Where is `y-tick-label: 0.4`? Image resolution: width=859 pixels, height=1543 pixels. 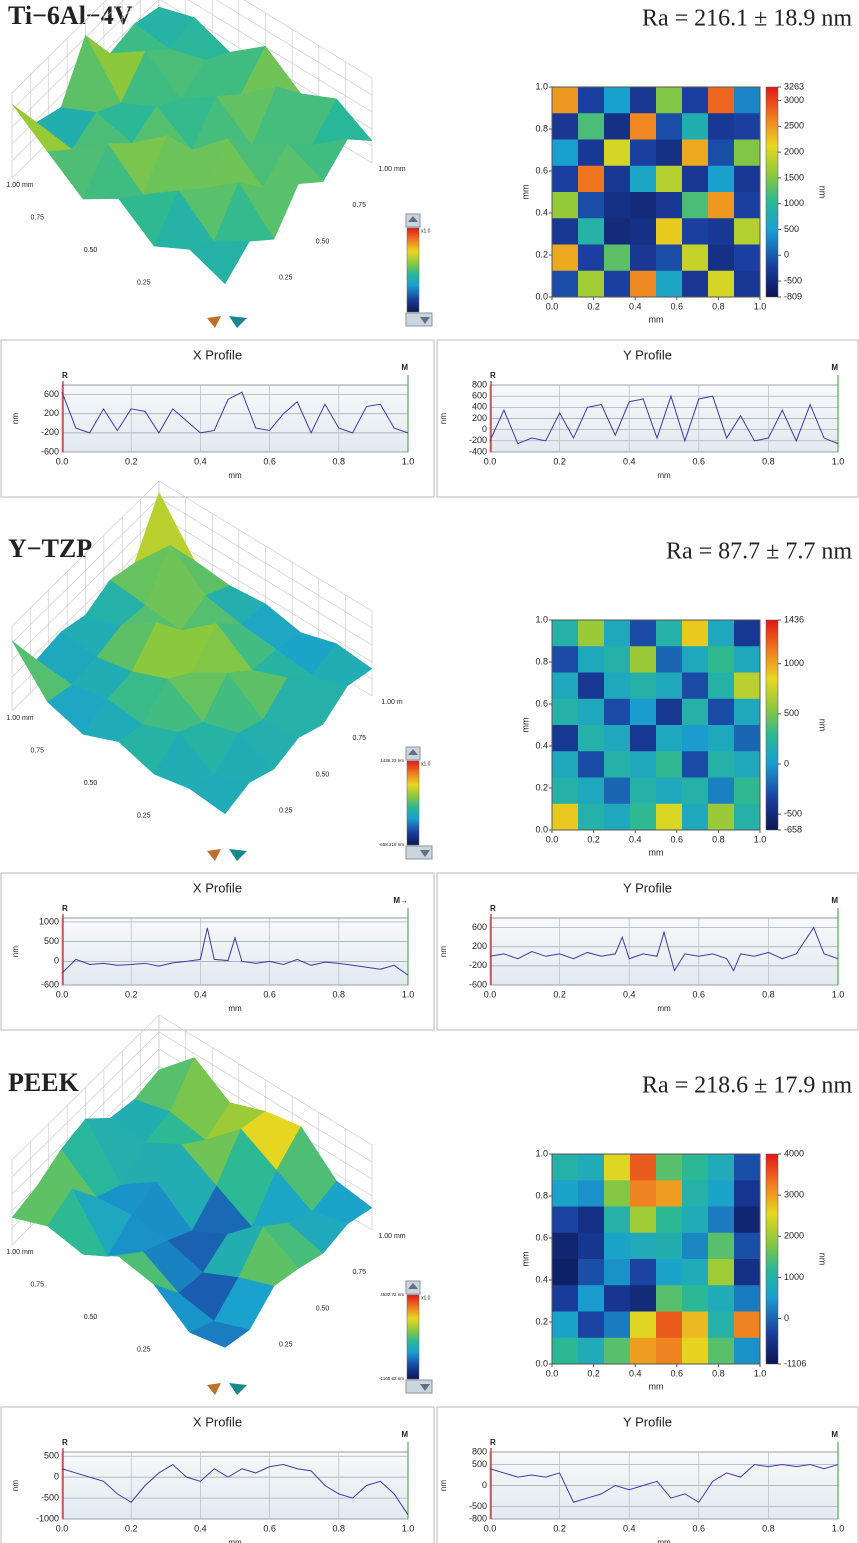 y-tick-label: 0.4 is located at coordinates (541, 212).